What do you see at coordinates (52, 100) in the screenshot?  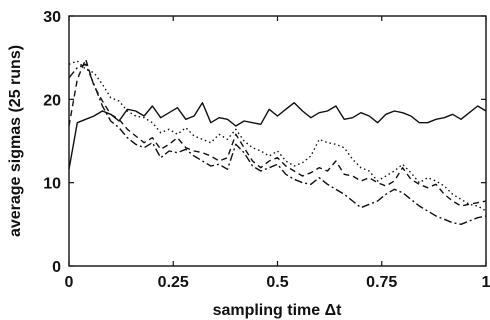 I see `y-tick-label: 20` at bounding box center [52, 100].